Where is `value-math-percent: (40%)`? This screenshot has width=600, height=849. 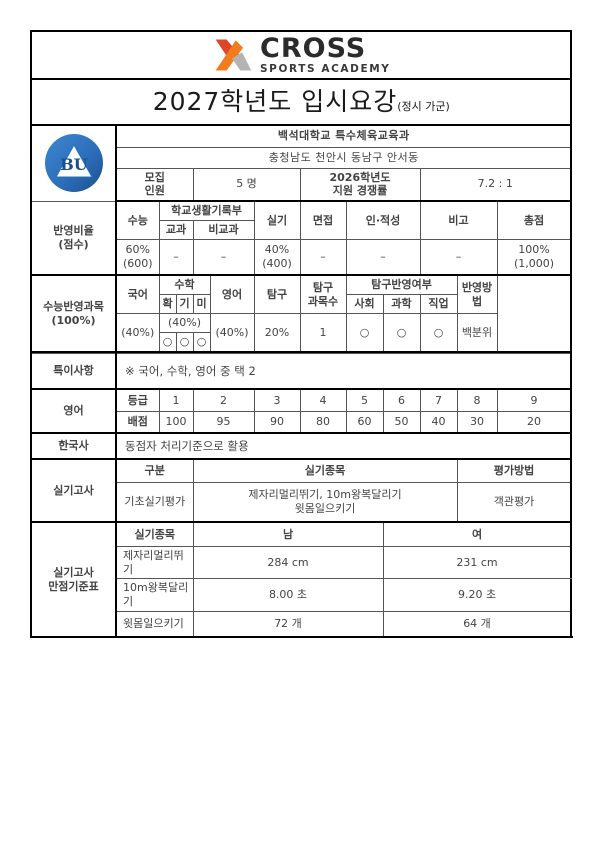 value-math-percent: (40%) is located at coordinates (184, 323).